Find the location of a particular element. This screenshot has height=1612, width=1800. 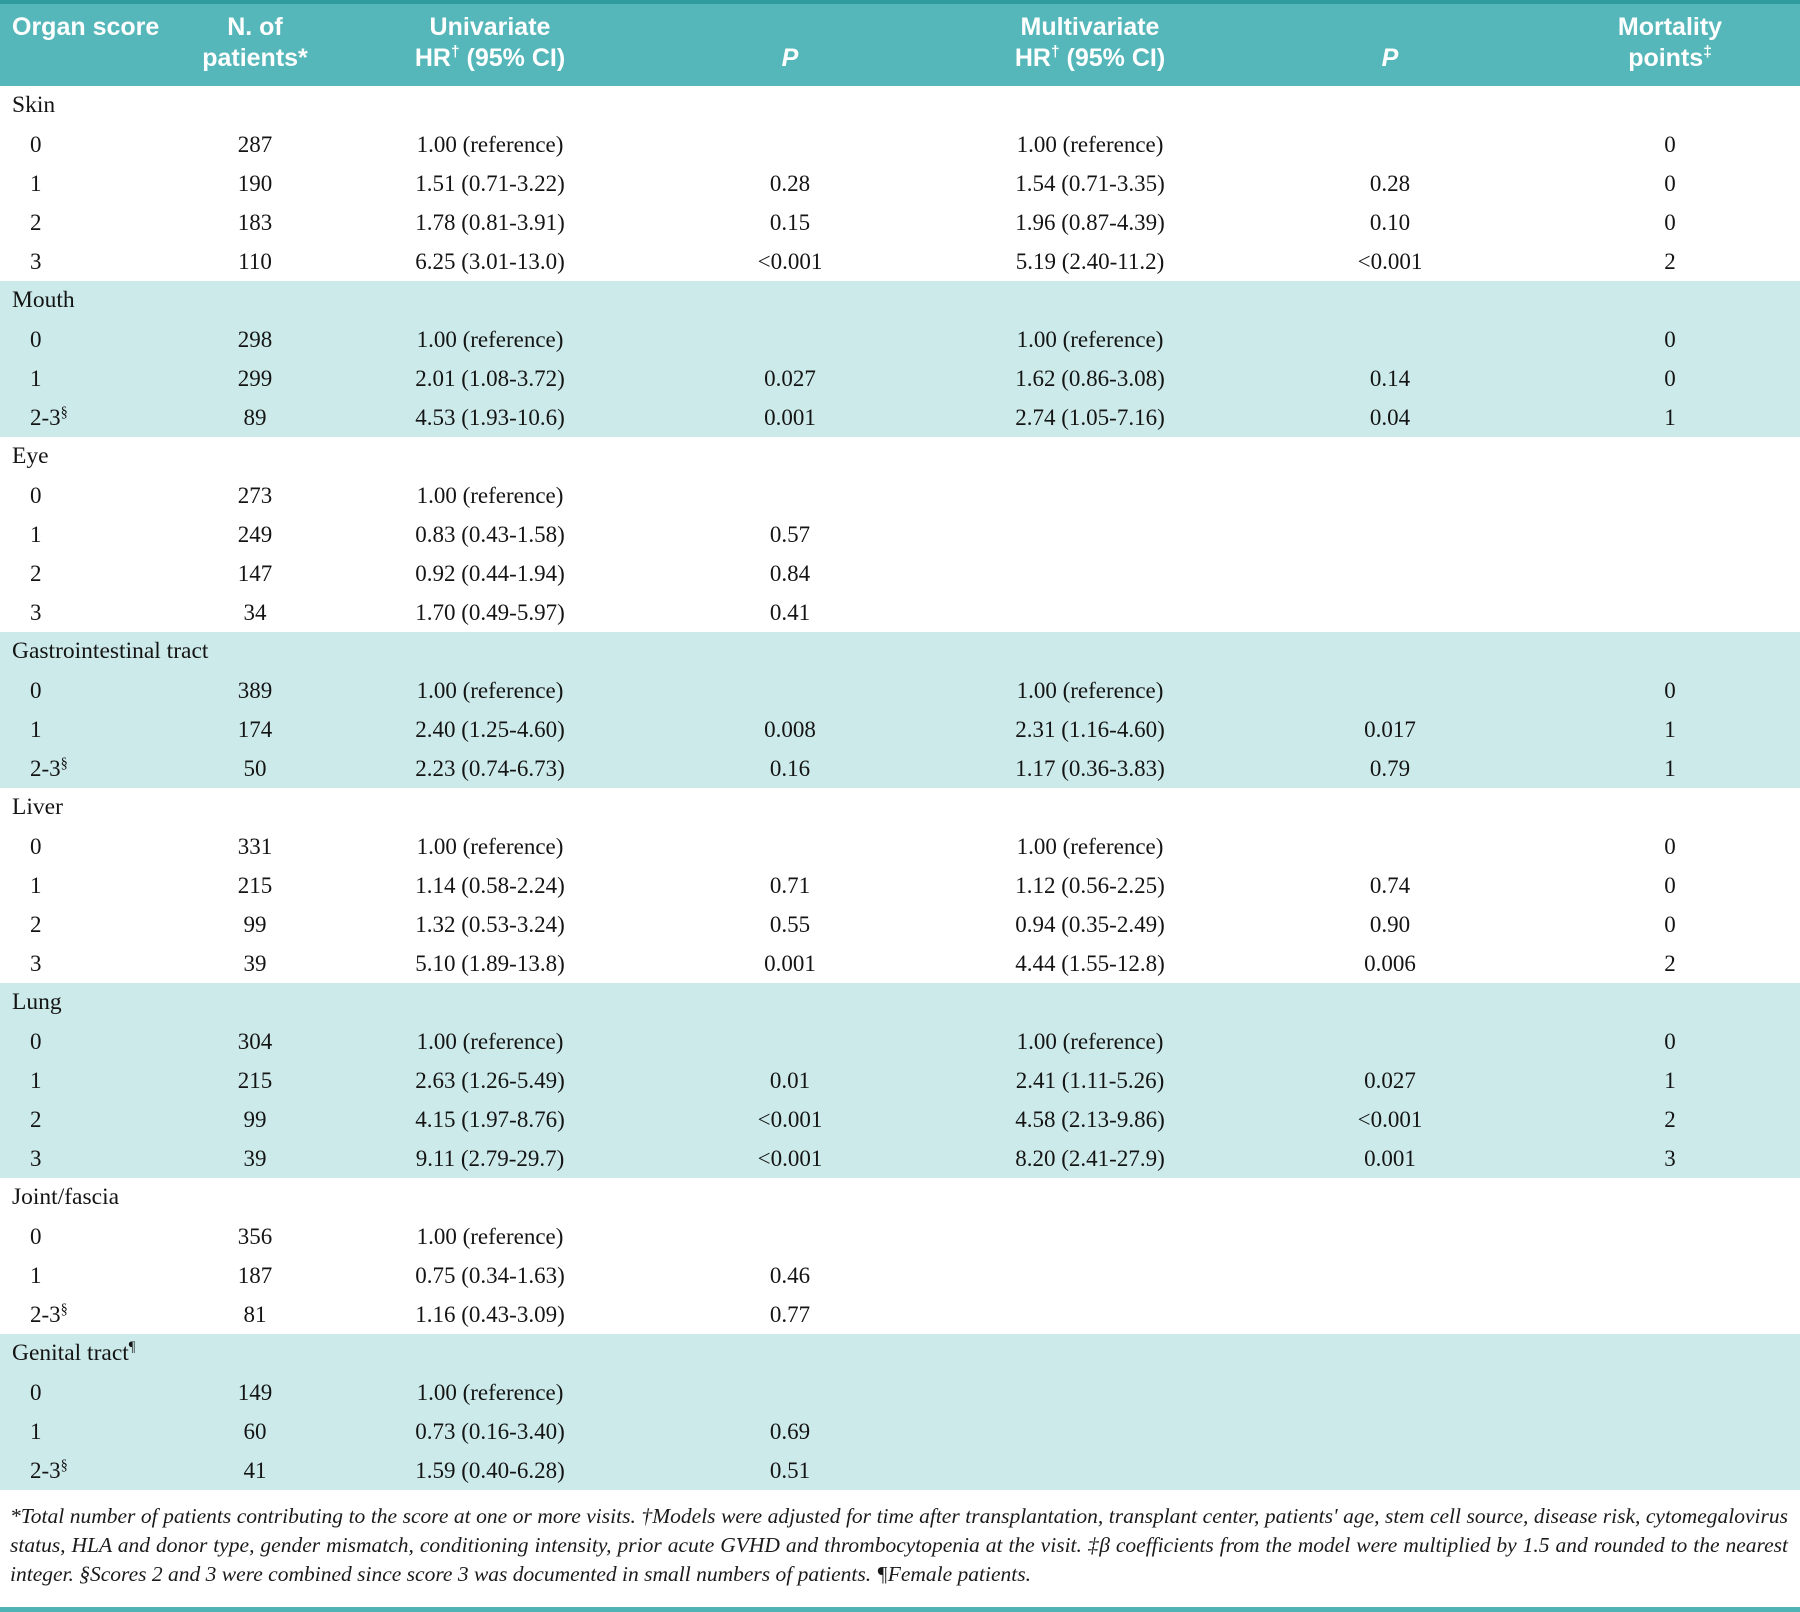

cell-n-patients: 249 is located at coordinates (255, 534).